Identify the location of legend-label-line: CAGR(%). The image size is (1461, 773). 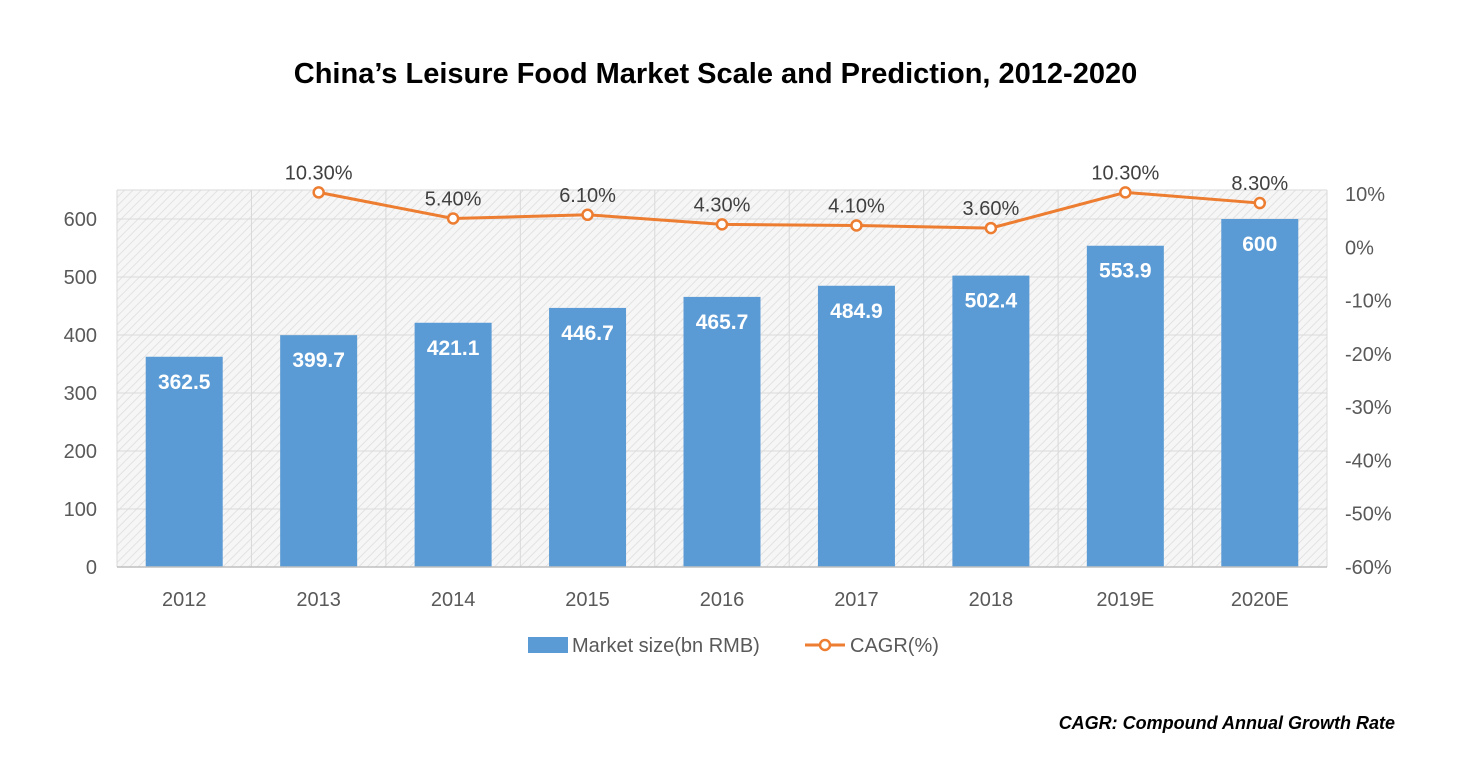
(894, 646).